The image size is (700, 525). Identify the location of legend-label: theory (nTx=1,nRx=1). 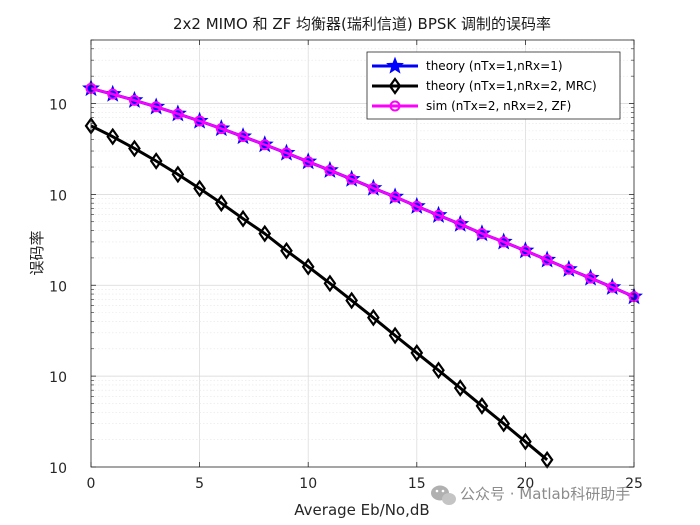
(494, 66).